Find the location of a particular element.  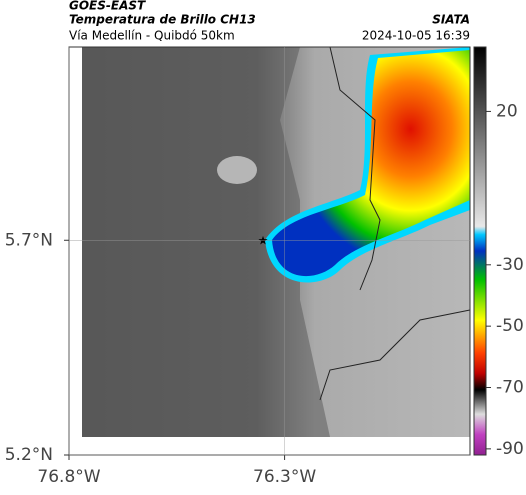

x-tick-label: 76.8°W is located at coordinates (68, 477).